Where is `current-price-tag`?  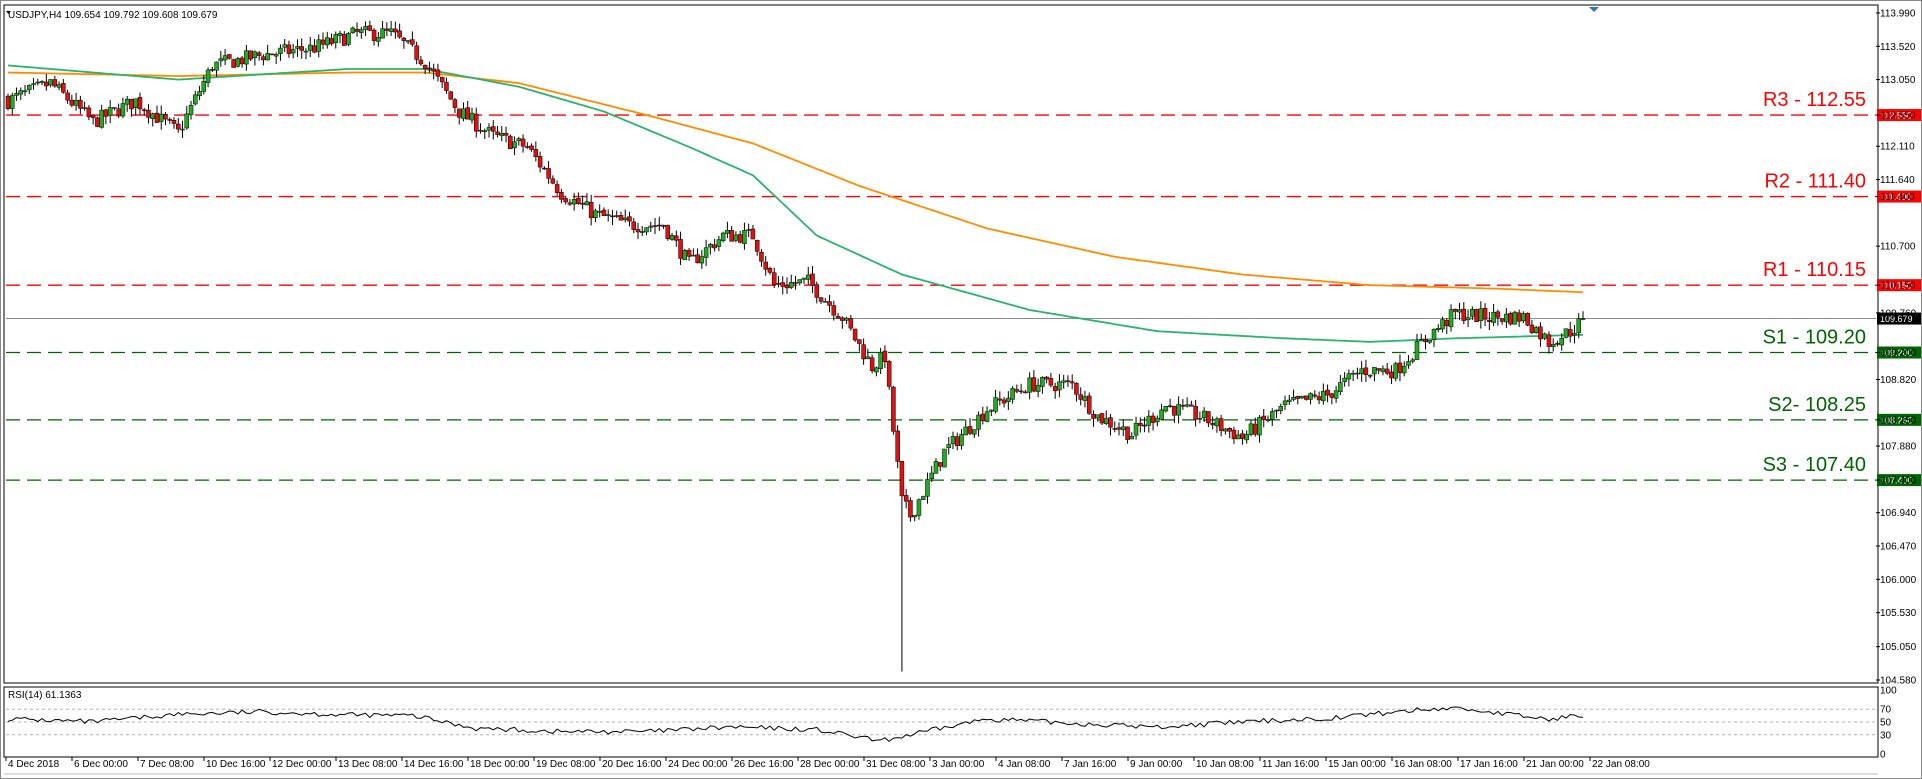 current-price-tag is located at coordinates (1899, 318).